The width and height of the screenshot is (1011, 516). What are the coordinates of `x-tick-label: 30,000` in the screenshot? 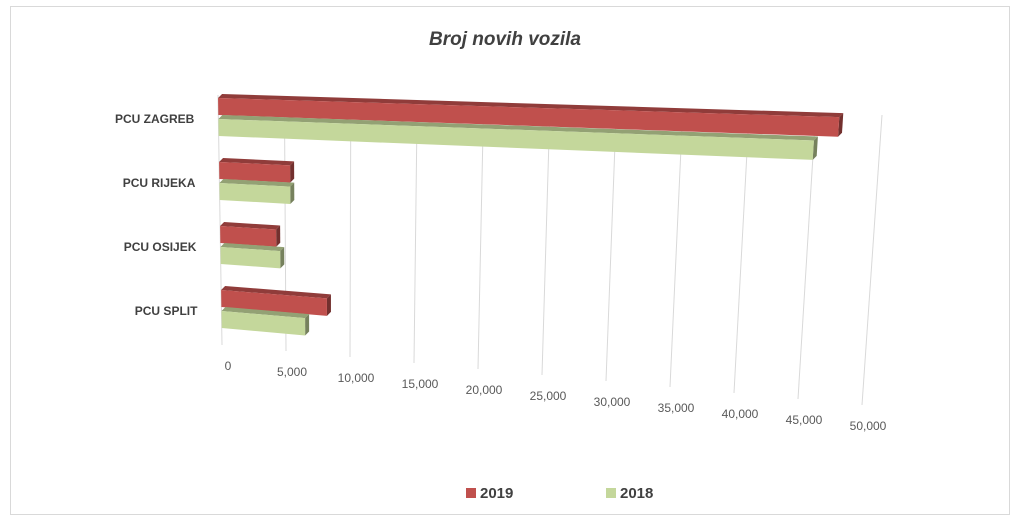 It's located at (612, 402).